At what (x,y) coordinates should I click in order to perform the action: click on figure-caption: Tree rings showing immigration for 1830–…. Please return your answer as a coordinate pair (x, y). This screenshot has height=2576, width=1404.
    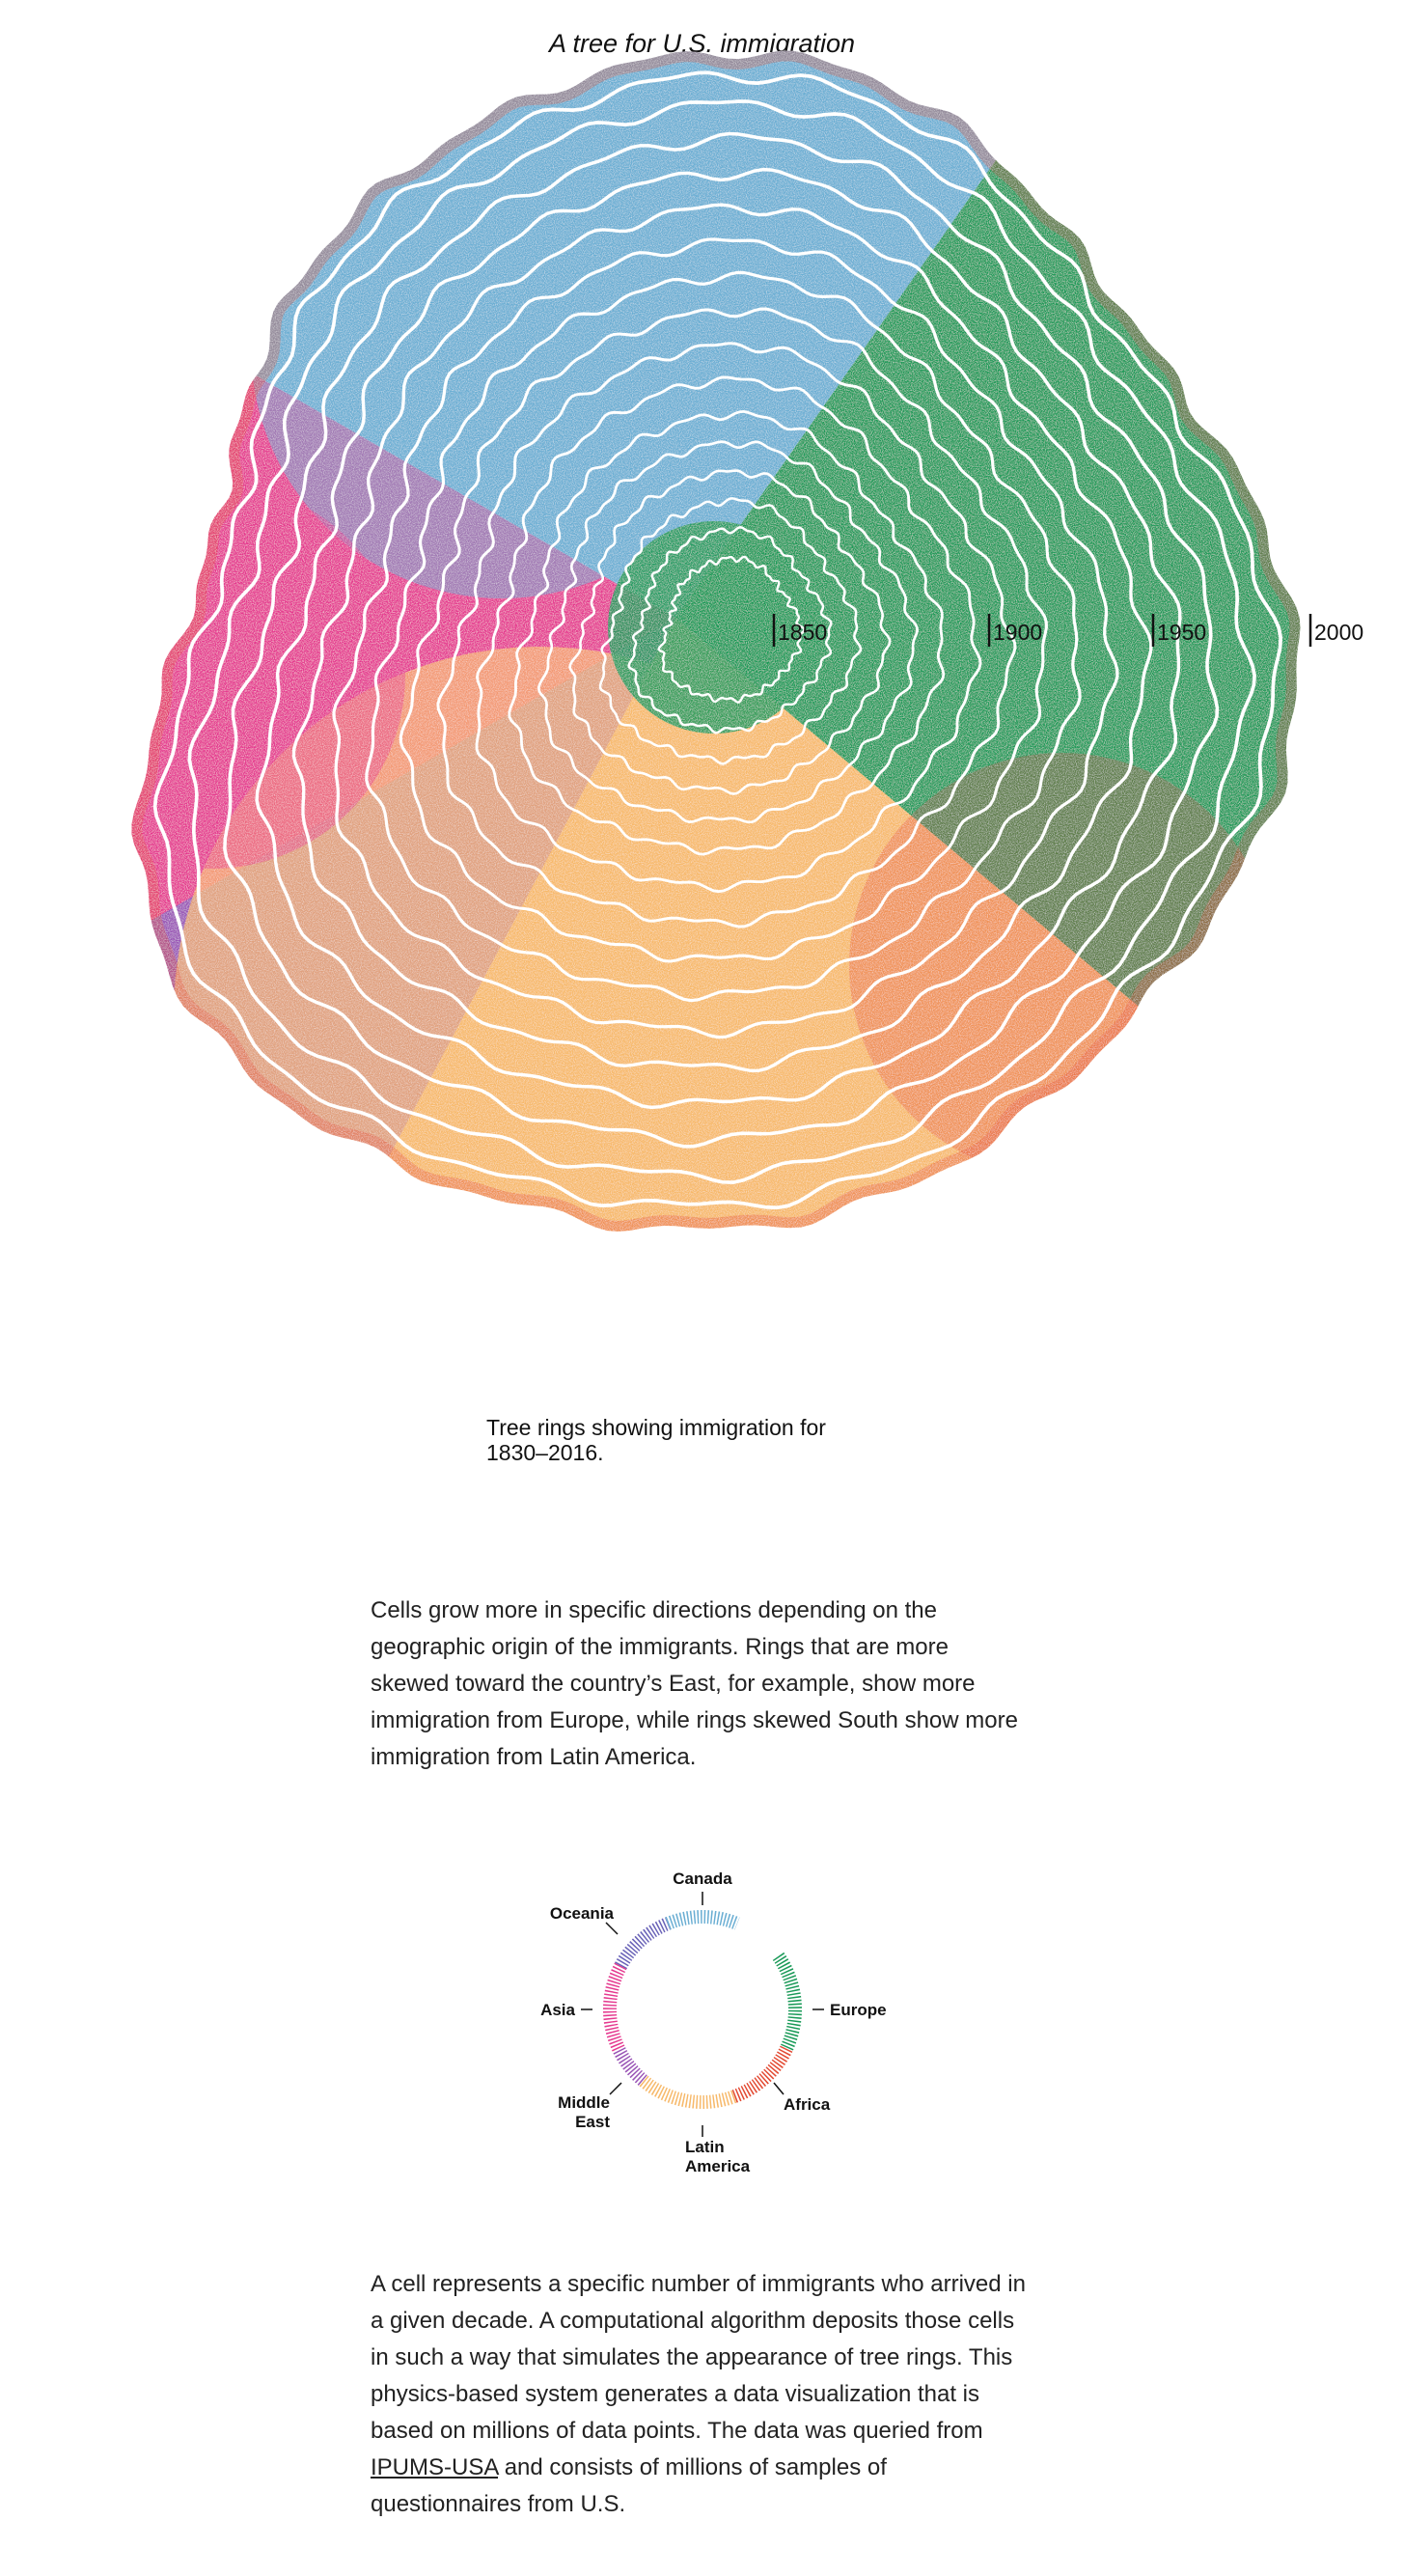
    Looking at the image, I should click on (689, 1443).